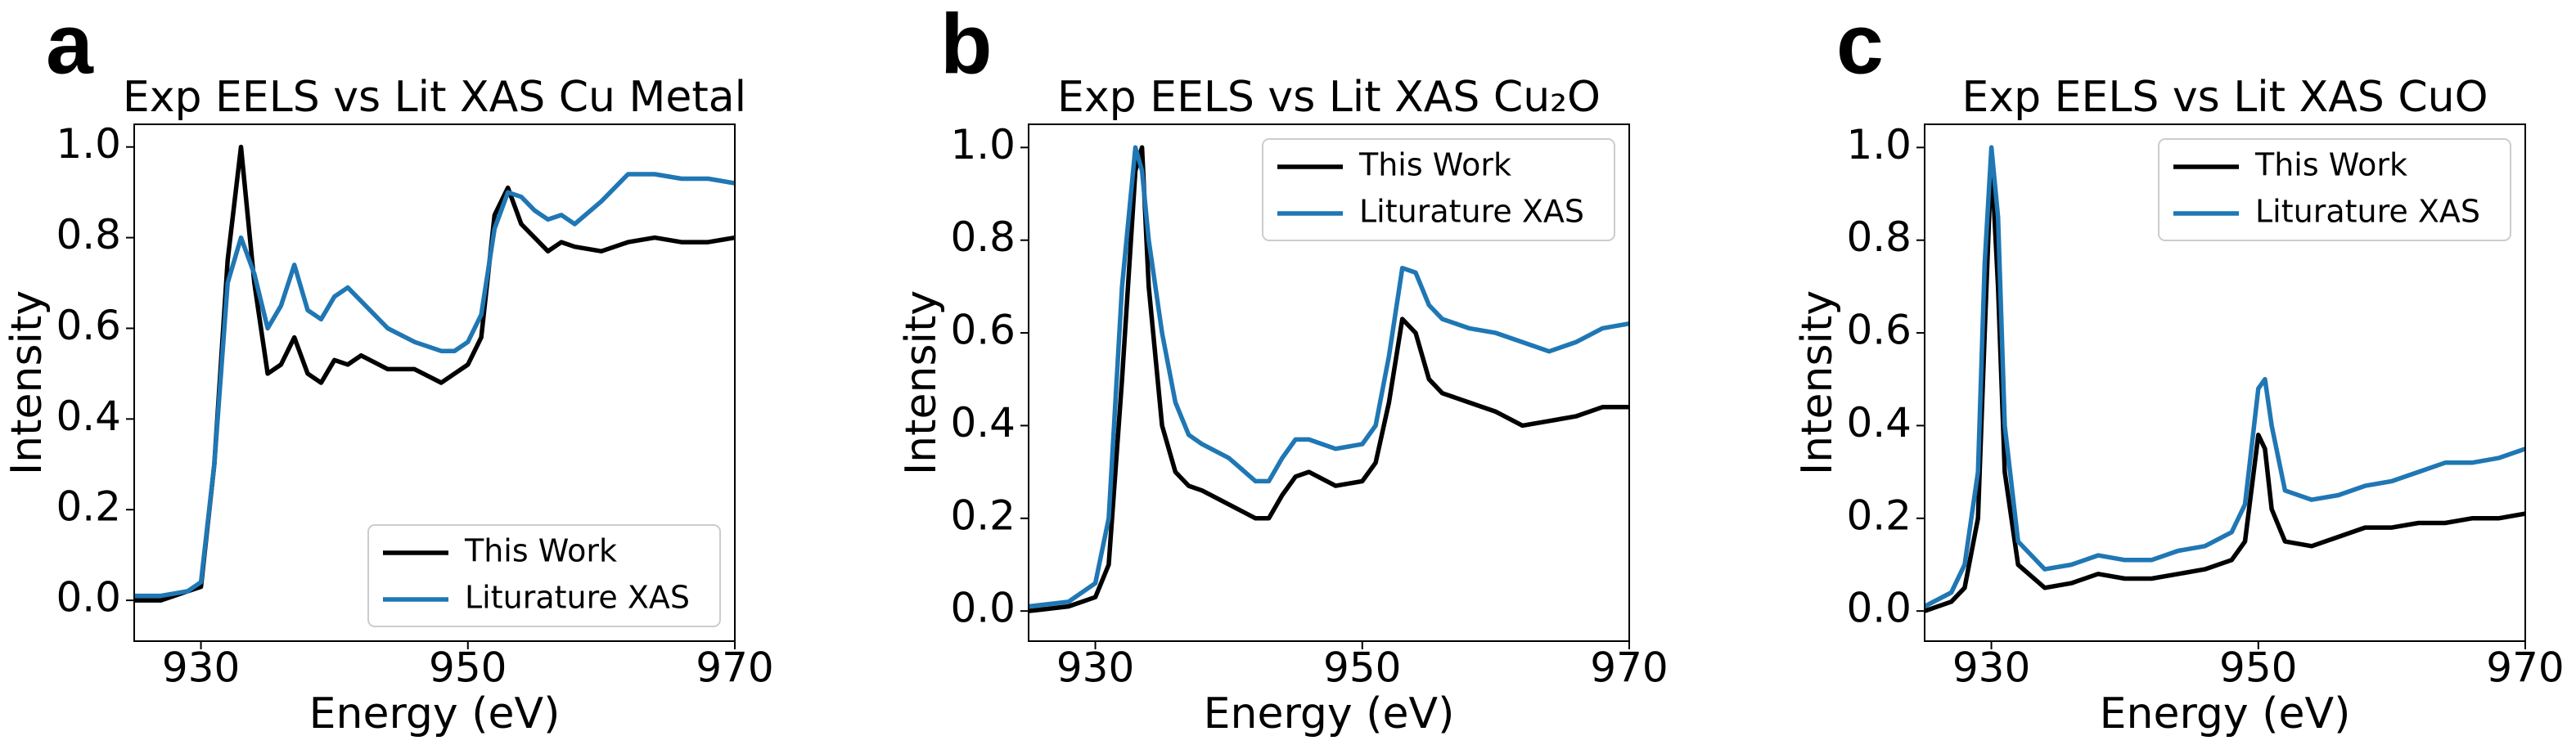 This screenshot has height=754, width=2576. I want to click on chart-title: Exp EELS vs Lit XAS Cu Metal, so click(434, 98).